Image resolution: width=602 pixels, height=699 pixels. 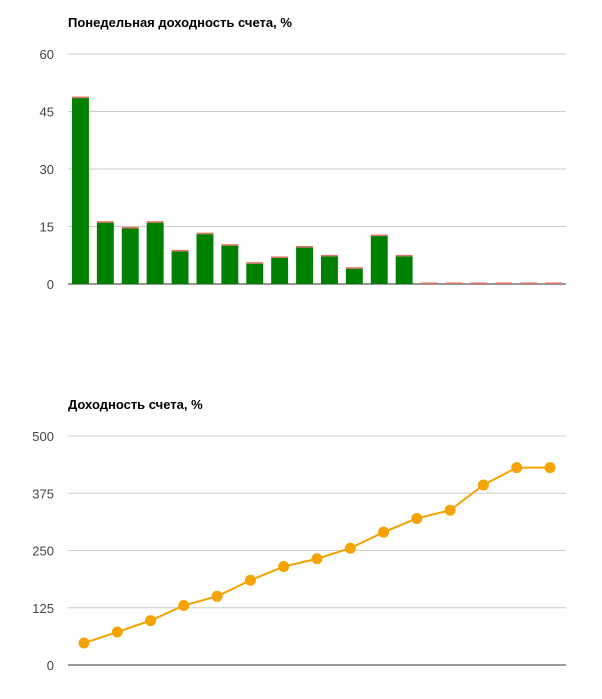 I want to click on y-tick-label: 250, so click(x=43, y=551).